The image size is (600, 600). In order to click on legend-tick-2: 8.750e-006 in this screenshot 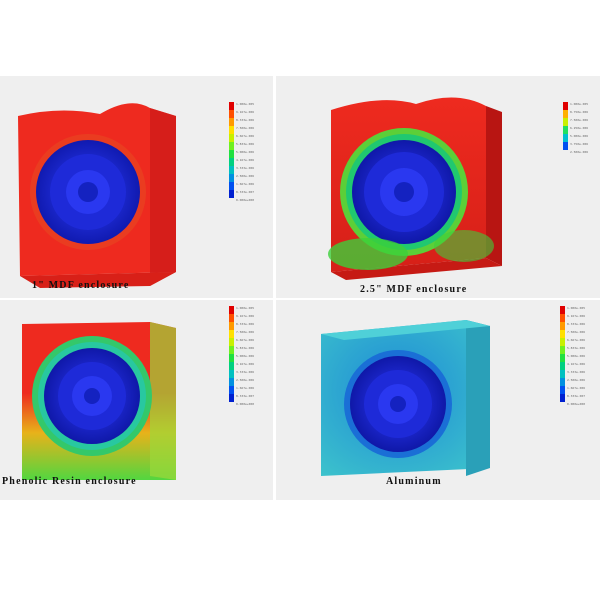, I will do `click(579, 112)`.